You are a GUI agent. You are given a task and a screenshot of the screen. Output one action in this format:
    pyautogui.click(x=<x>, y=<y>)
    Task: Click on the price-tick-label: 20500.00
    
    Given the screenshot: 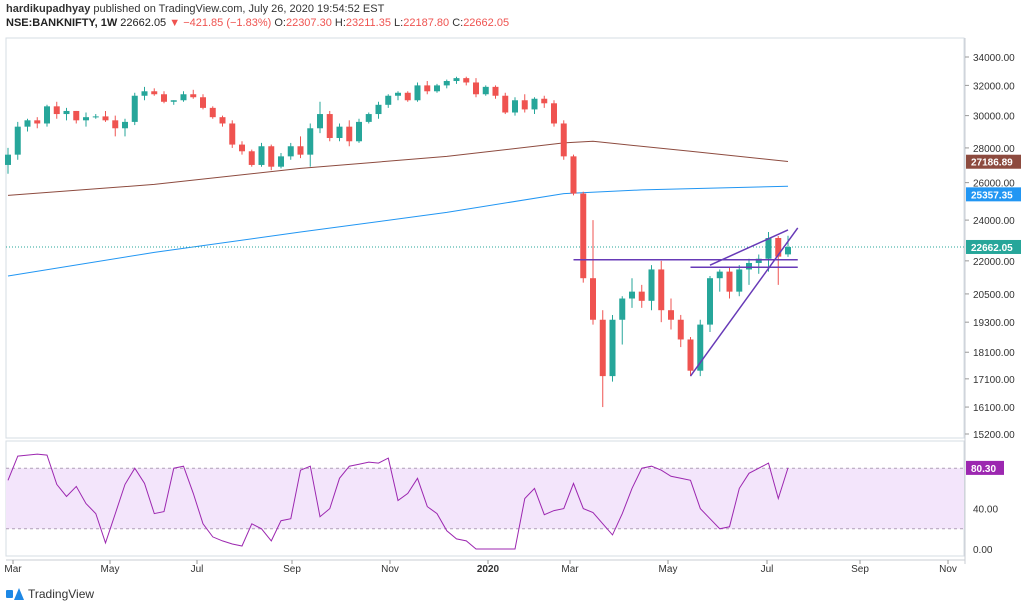 What is the action you would take?
    pyautogui.click(x=994, y=295)
    